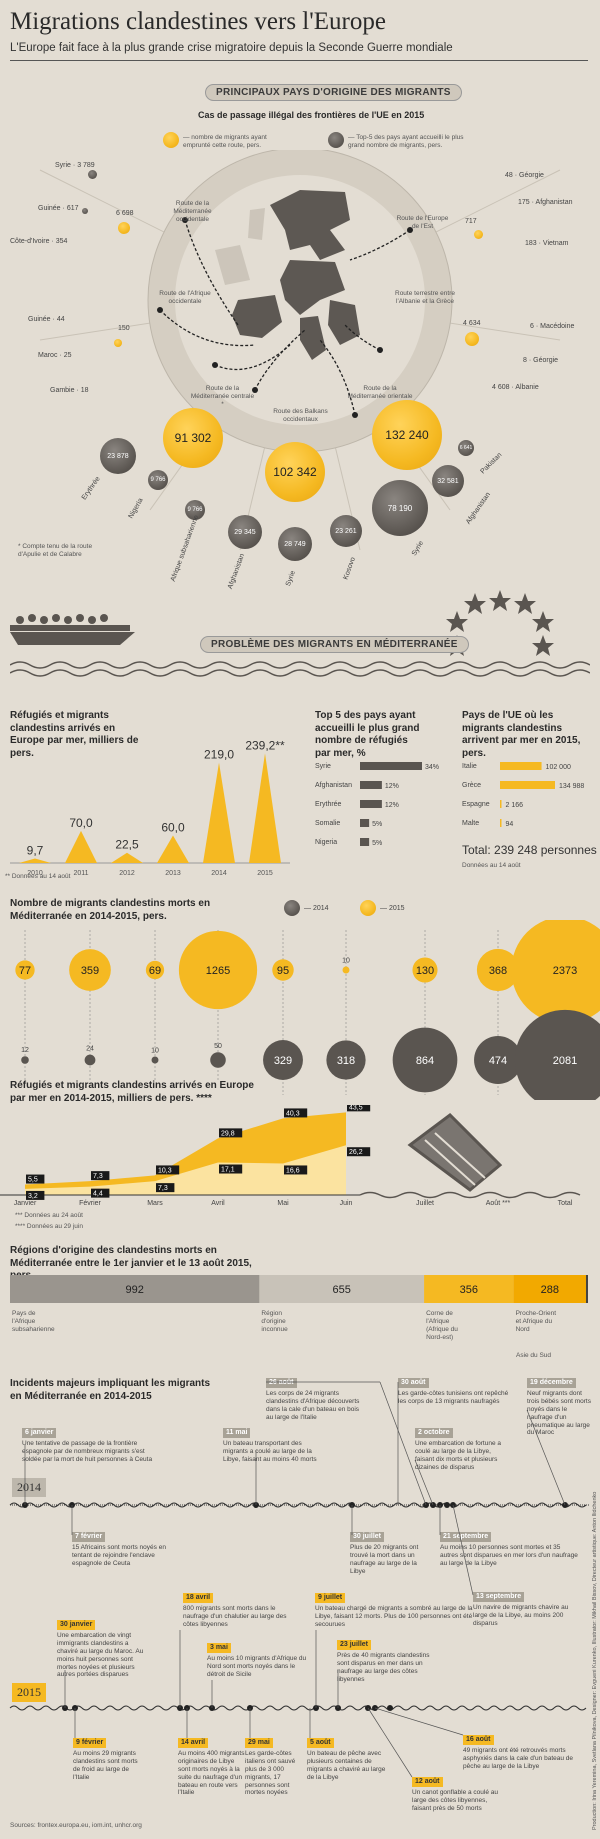 Image resolution: width=600 pixels, height=1839 pixels. What do you see at coordinates (293, 1170) in the screenshot?
I see `area-2014-label-text: 16,6` at bounding box center [293, 1170].